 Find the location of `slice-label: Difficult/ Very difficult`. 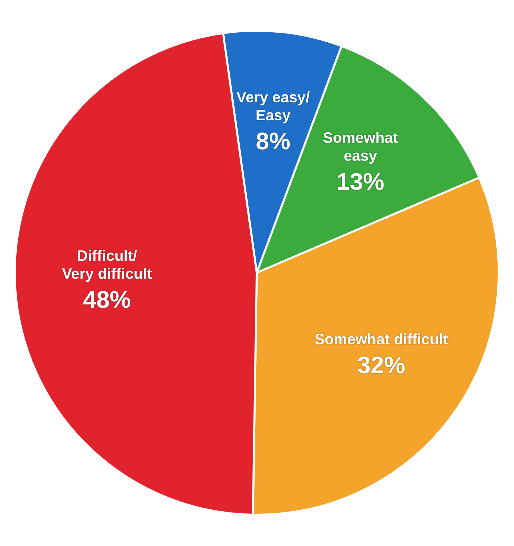

slice-label: Difficult/ Very difficult is located at coordinates (107, 265).